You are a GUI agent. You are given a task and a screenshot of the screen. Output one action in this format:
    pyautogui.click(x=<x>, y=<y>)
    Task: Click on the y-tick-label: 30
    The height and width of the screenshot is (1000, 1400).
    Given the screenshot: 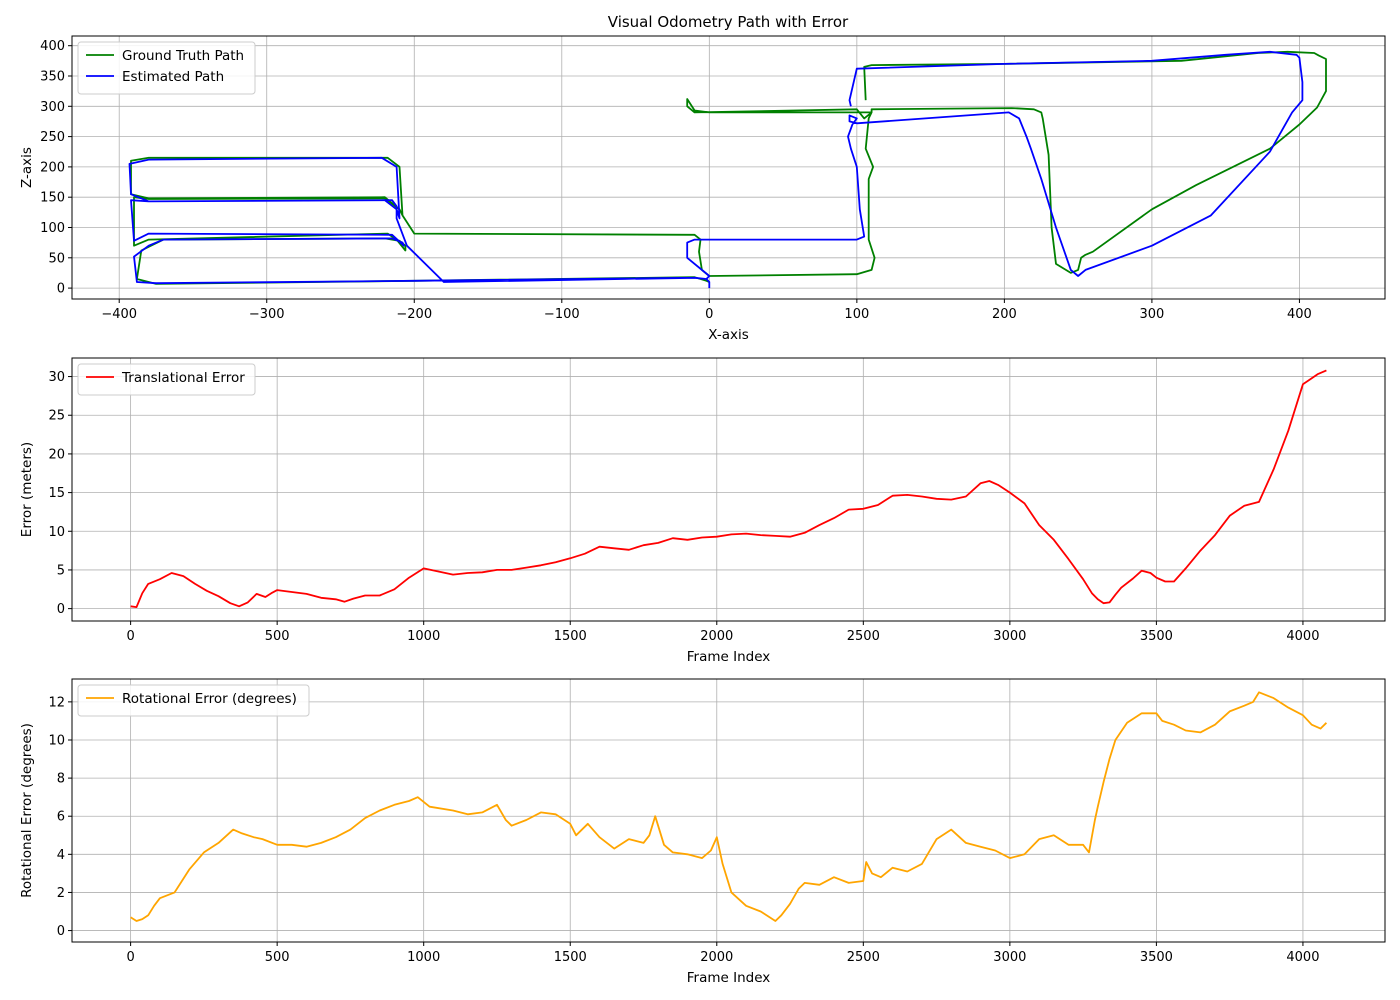 What is the action you would take?
    pyautogui.click(x=56, y=377)
    